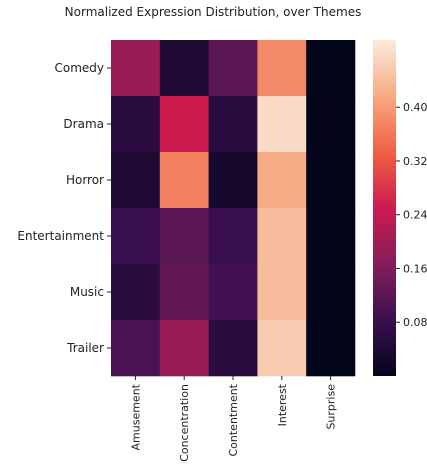 The image size is (427, 469). Describe the element at coordinates (384, 208) in the screenshot. I see `colorbar` at that location.